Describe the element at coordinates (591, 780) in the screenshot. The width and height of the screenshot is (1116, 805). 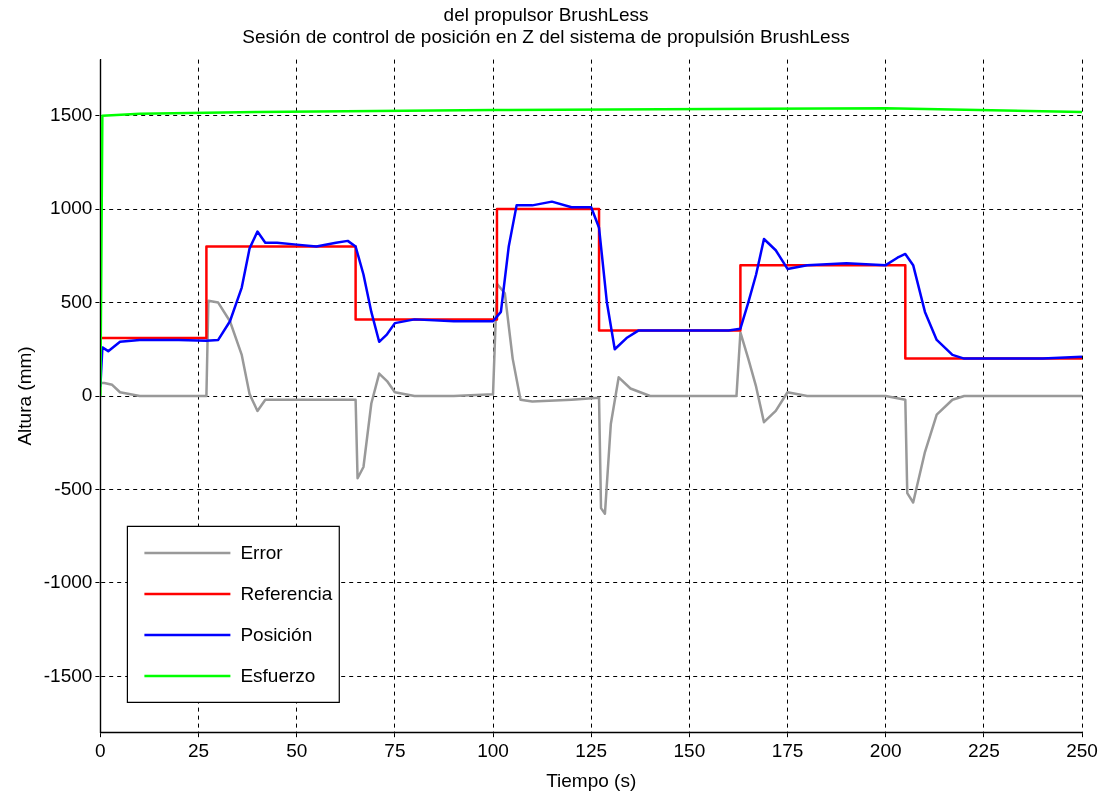
I see `x-axis-title: Tiempo (s)` at that location.